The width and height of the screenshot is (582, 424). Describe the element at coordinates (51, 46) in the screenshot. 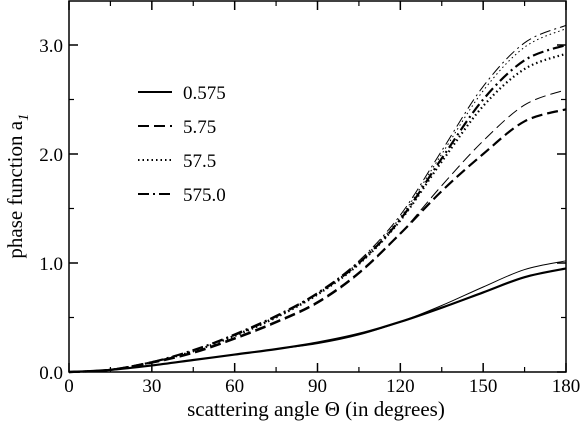

I see `y-tick-label: 3.0` at that location.